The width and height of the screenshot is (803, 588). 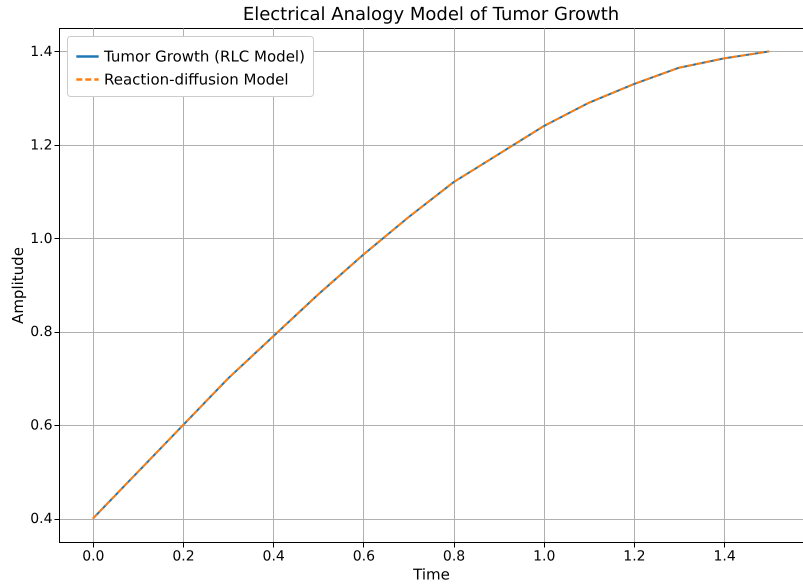 What do you see at coordinates (634, 556) in the screenshot?
I see `x-tick-label: 1.2` at bounding box center [634, 556].